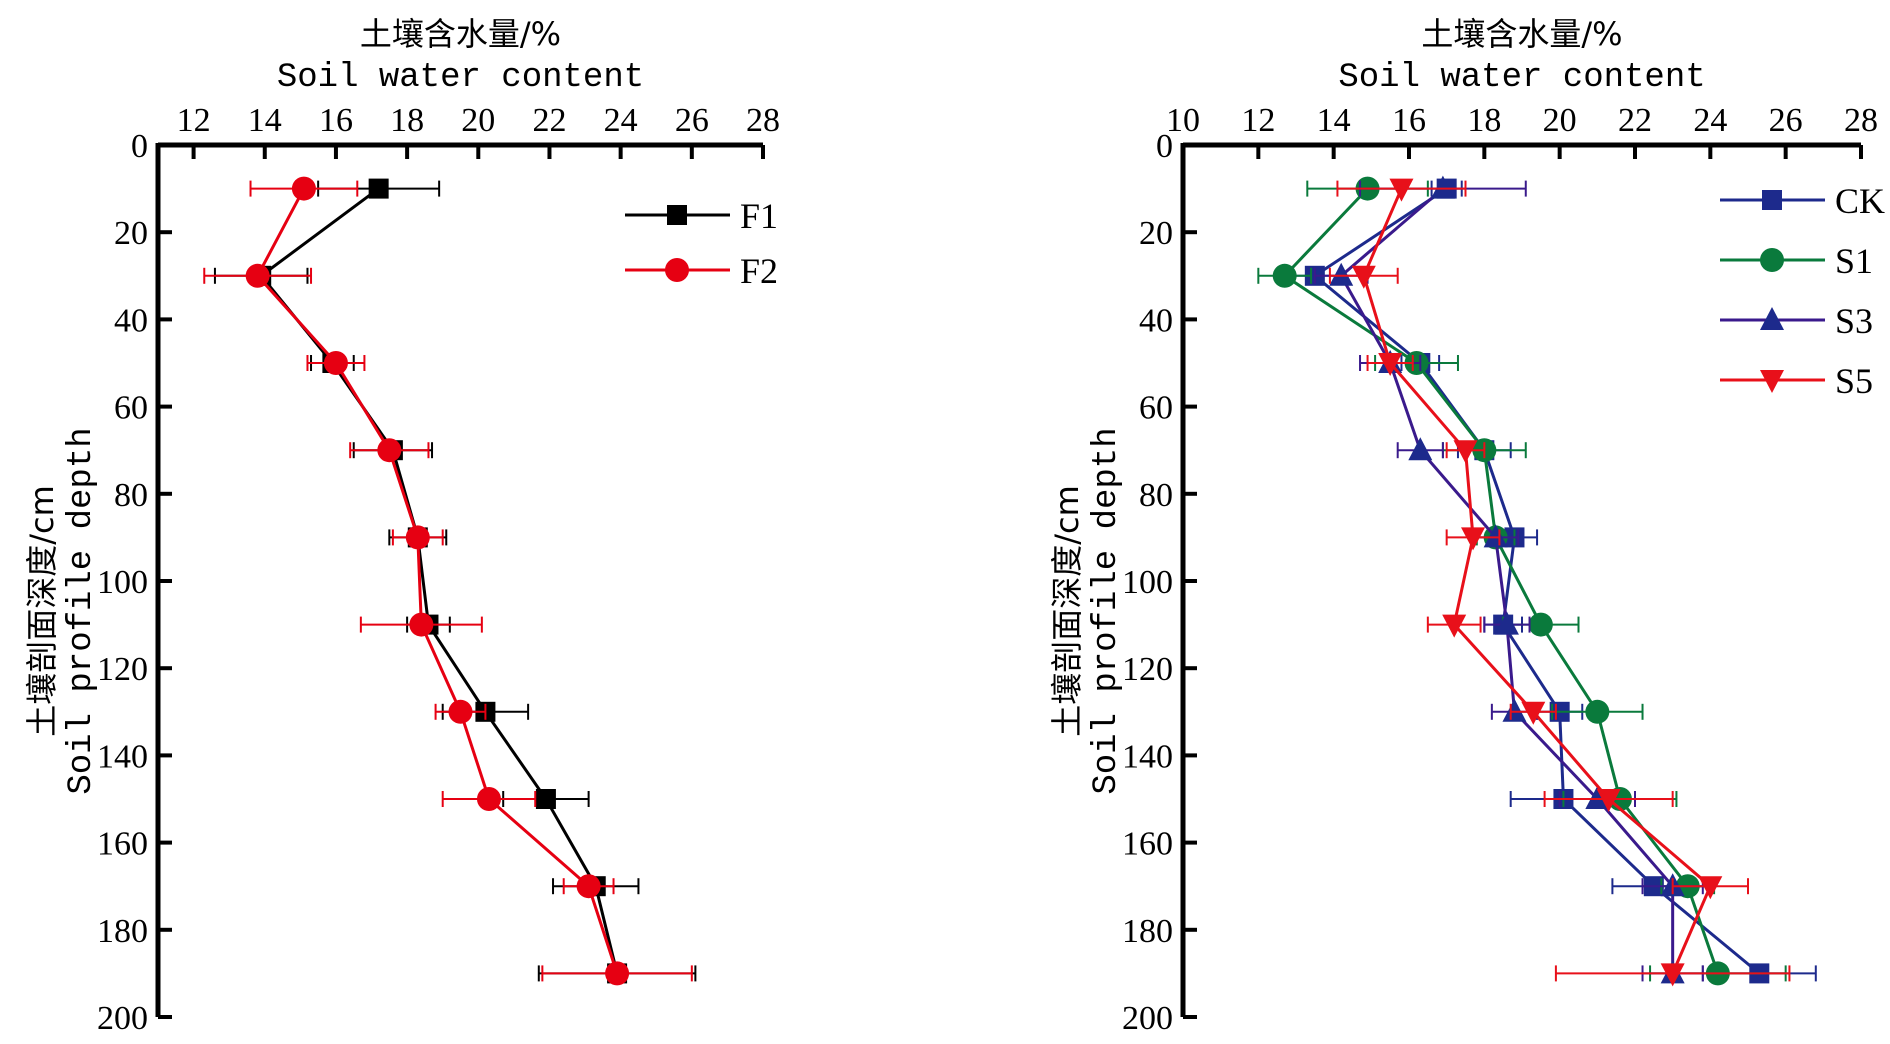  What do you see at coordinates (1854, 261) in the screenshot?
I see `legend-label: S1` at bounding box center [1854, 261].